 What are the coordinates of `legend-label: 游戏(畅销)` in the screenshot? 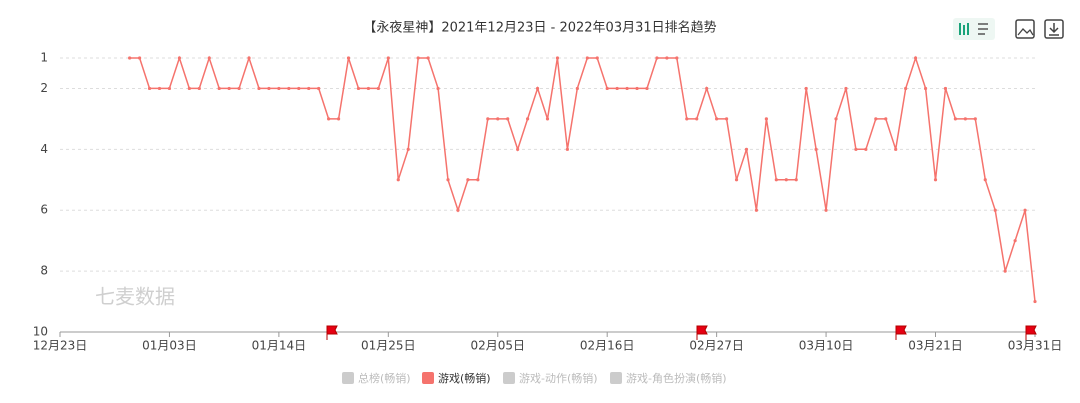 It's located at (464, 378).